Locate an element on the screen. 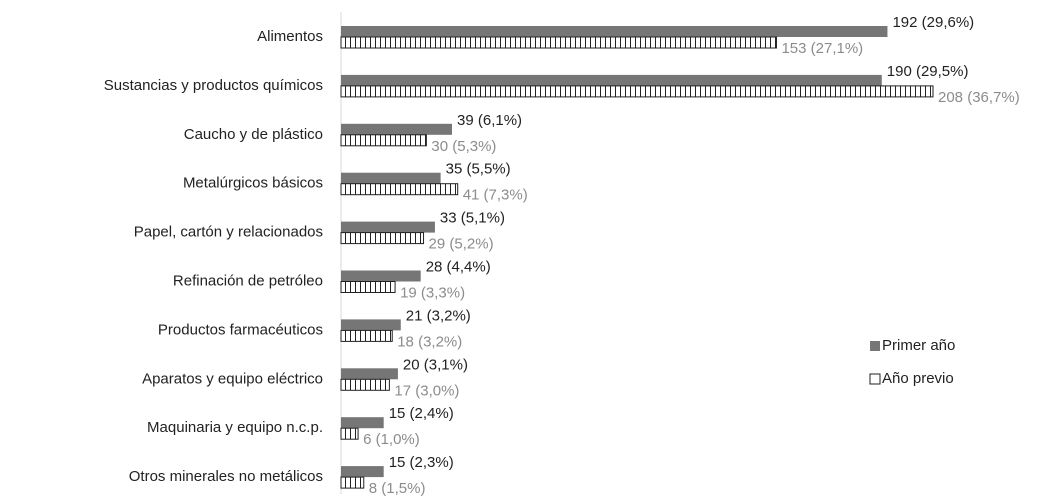  value-label-first: 28 (4,4%) is located at coordinates (458, 266).